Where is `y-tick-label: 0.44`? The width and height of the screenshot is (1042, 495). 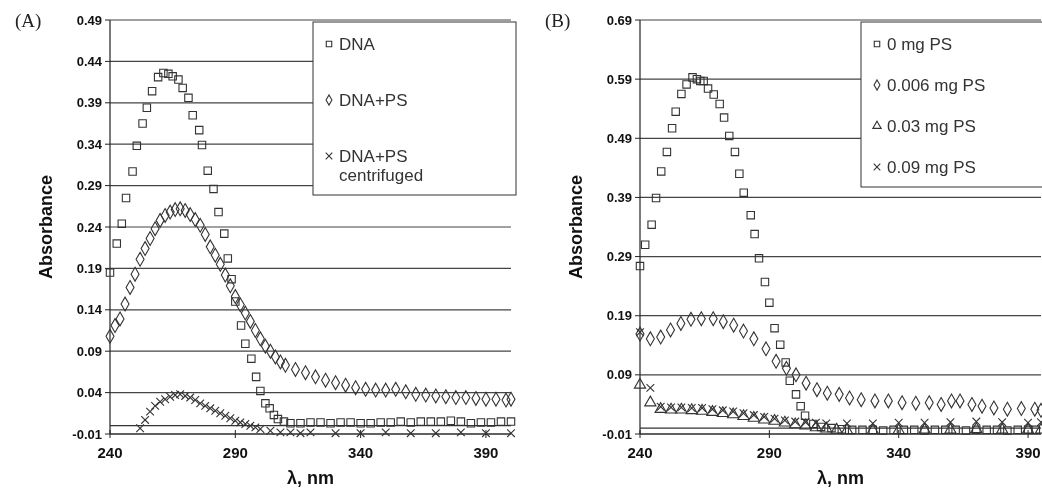 y-tick-label: 0.44 is located at coordinates (89, 61).